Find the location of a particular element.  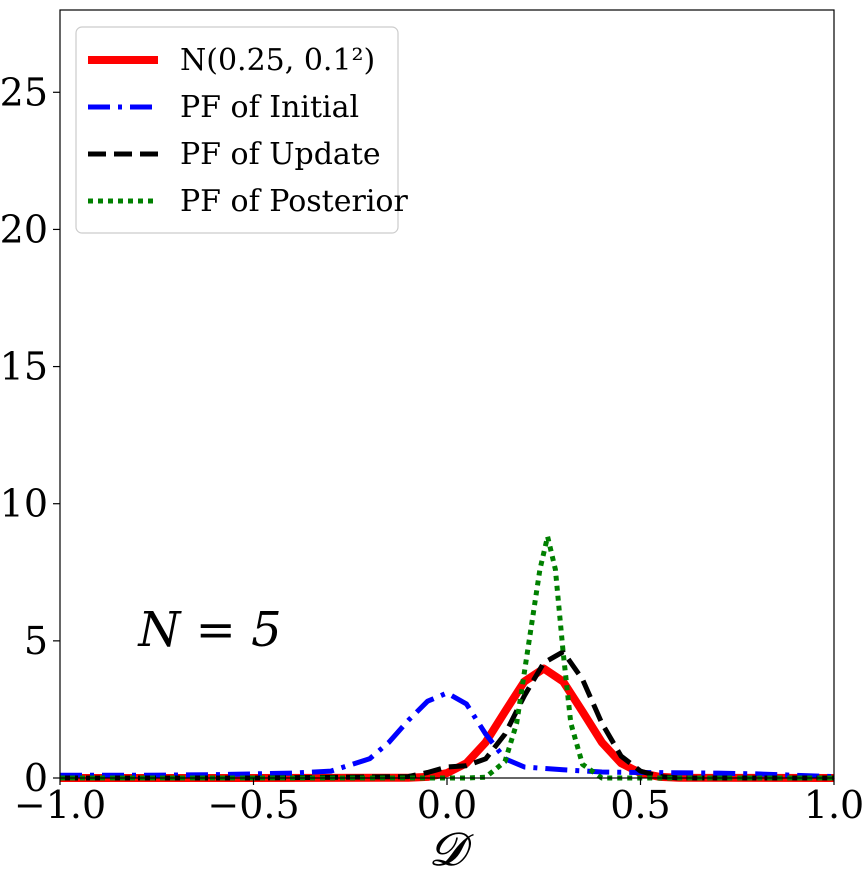

x-axis-title: 𝓓 is located at coordinates (451, 849).